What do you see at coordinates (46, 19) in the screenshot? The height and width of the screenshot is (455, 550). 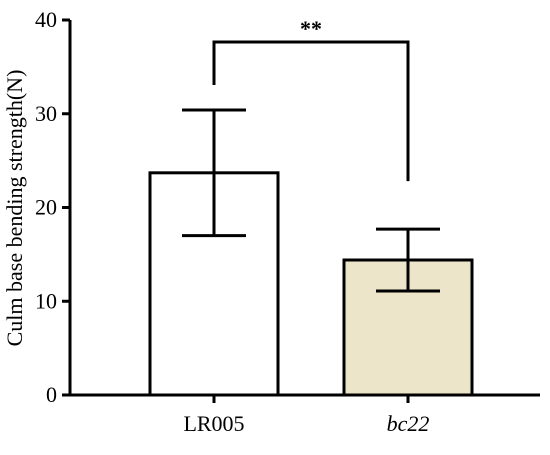 I see `y-tick-label: 40` at bounding box center [46, 19].